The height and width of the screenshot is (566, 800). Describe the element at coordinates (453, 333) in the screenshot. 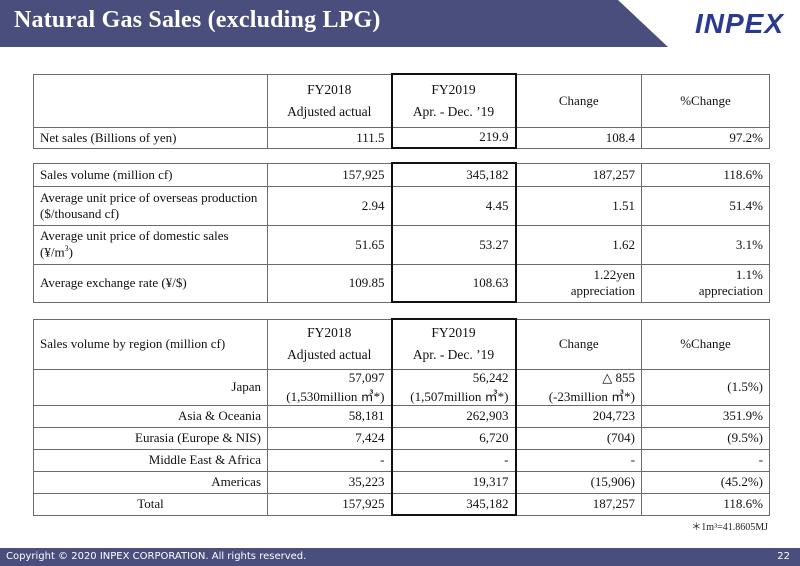

I see `region-header-fy2019-year: FY2019` at that location.